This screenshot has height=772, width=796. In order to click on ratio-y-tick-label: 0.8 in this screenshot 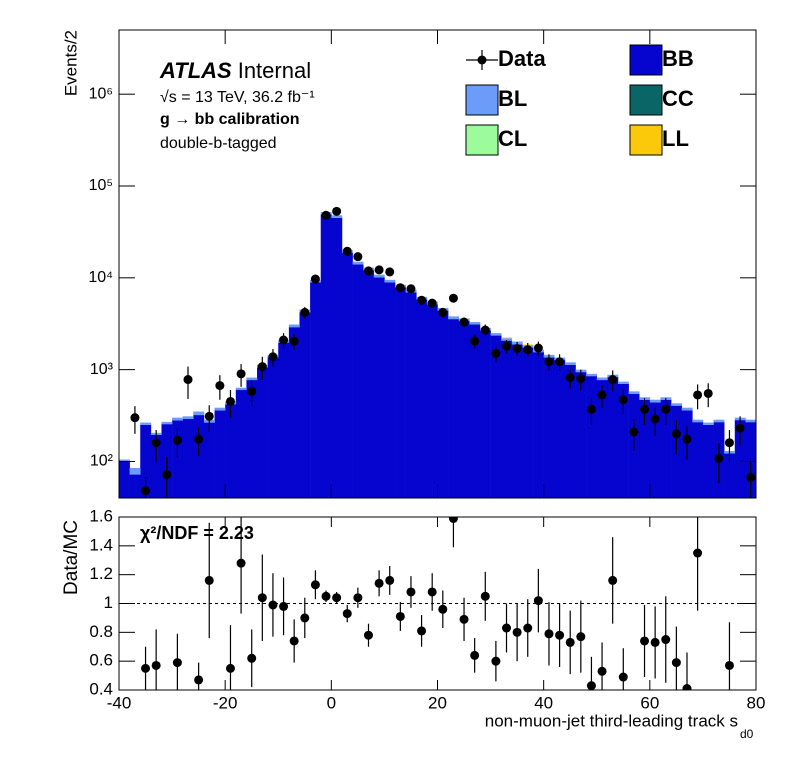, I will do `click(101, 631)`.